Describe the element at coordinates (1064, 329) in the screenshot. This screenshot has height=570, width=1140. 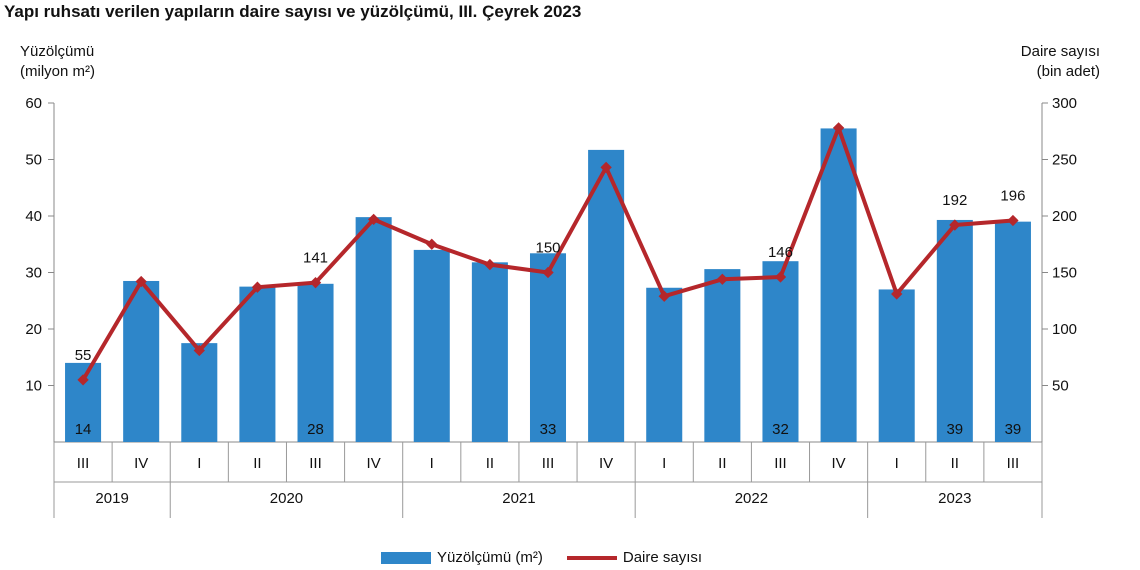
I see `y-right-tick-label: 100` at that location.